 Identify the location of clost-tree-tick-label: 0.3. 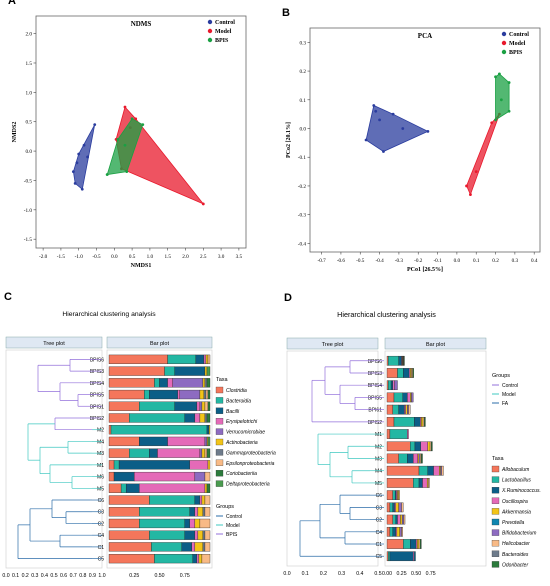
(34, 576).